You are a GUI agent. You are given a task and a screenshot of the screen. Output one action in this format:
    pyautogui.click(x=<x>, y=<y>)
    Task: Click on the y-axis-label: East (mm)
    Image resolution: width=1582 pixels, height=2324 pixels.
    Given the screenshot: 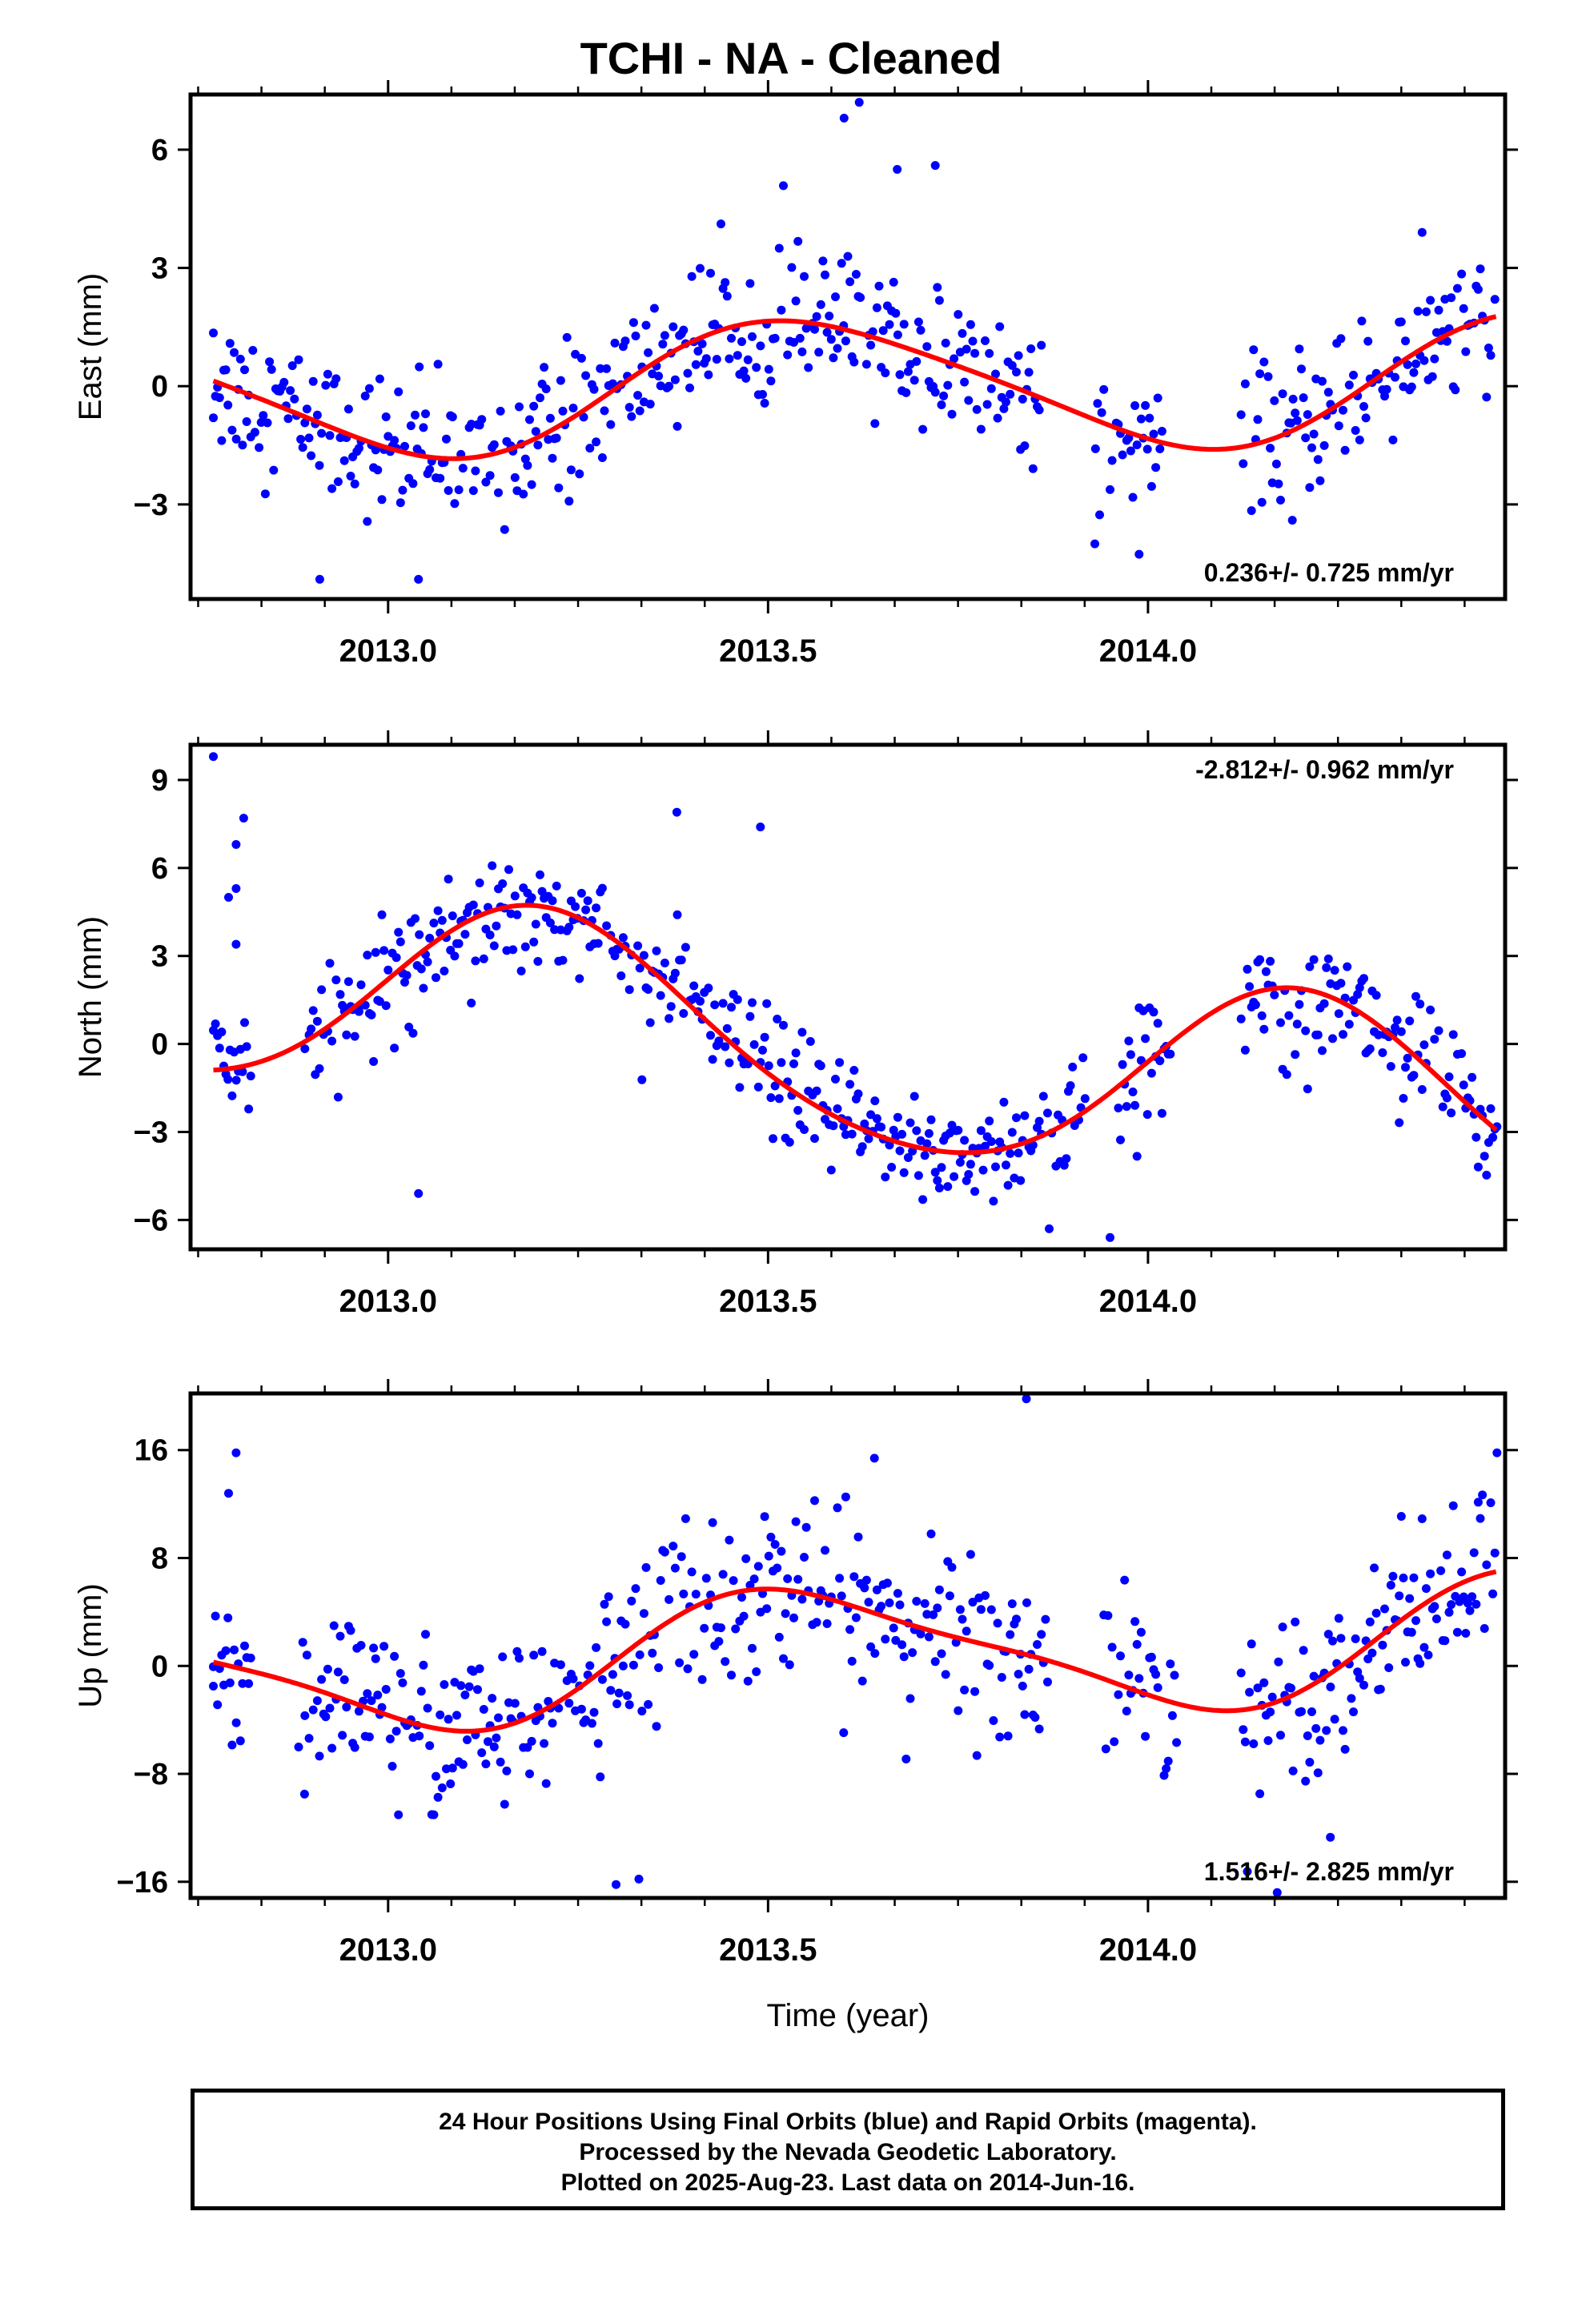 What is the action you would take?
    pyautogui.click(x=91, y=346)
    